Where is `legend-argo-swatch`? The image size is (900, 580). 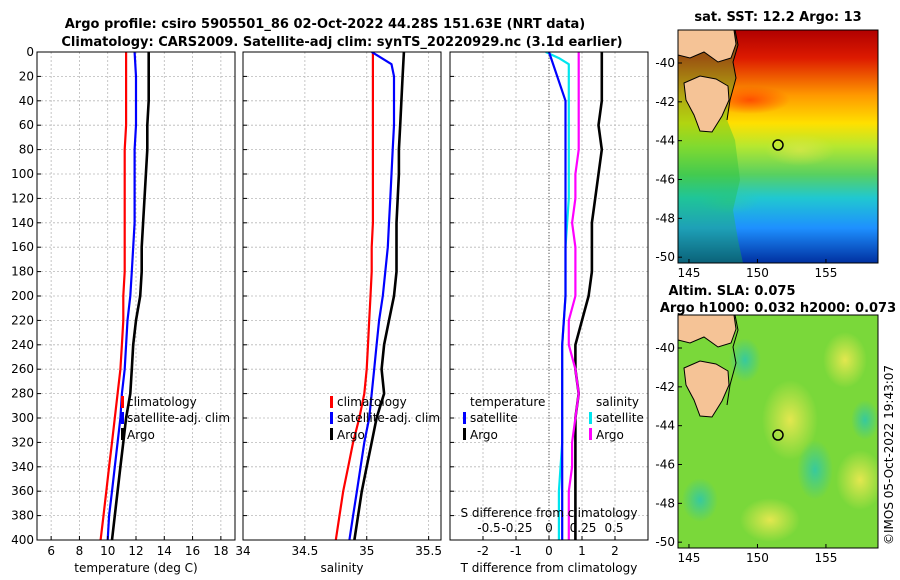 legend-argo-swatch is located at coordinates (122, 434).